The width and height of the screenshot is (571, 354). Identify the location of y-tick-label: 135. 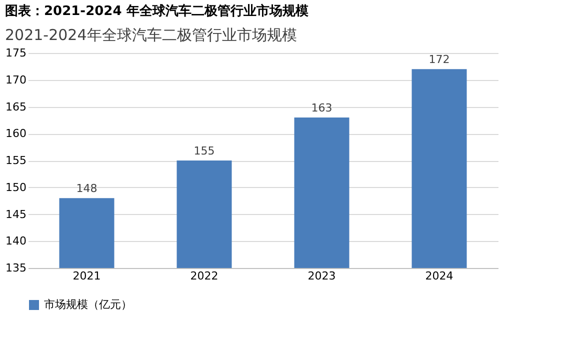
(16, 268).